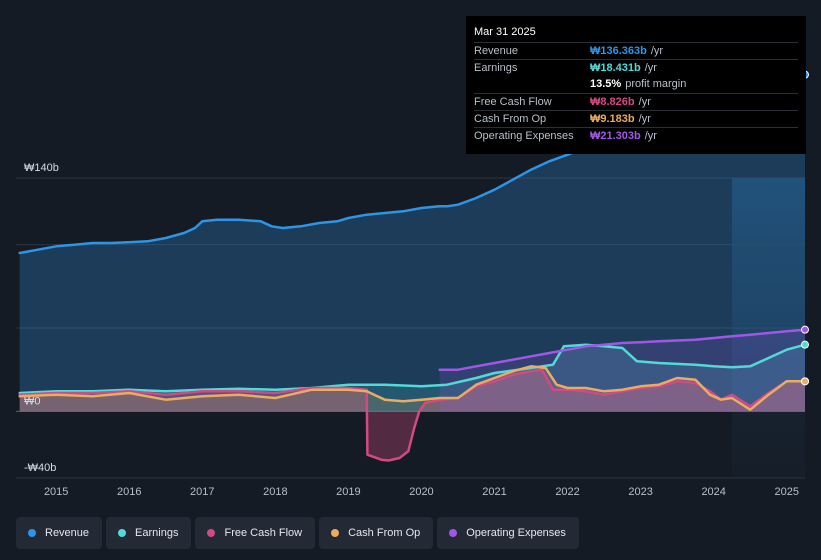  Describe the element at coordinates (56, 492) in the screenshot. I see `x-tick-label: 2015` at that location.